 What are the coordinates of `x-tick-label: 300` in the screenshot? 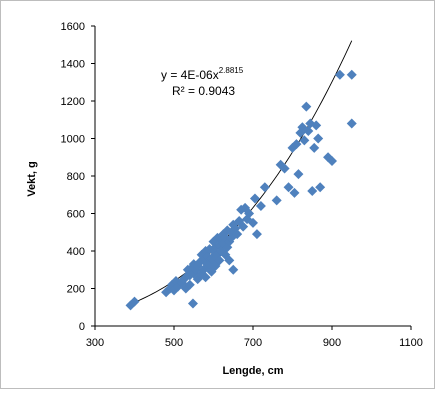 It's located at (95, 343).